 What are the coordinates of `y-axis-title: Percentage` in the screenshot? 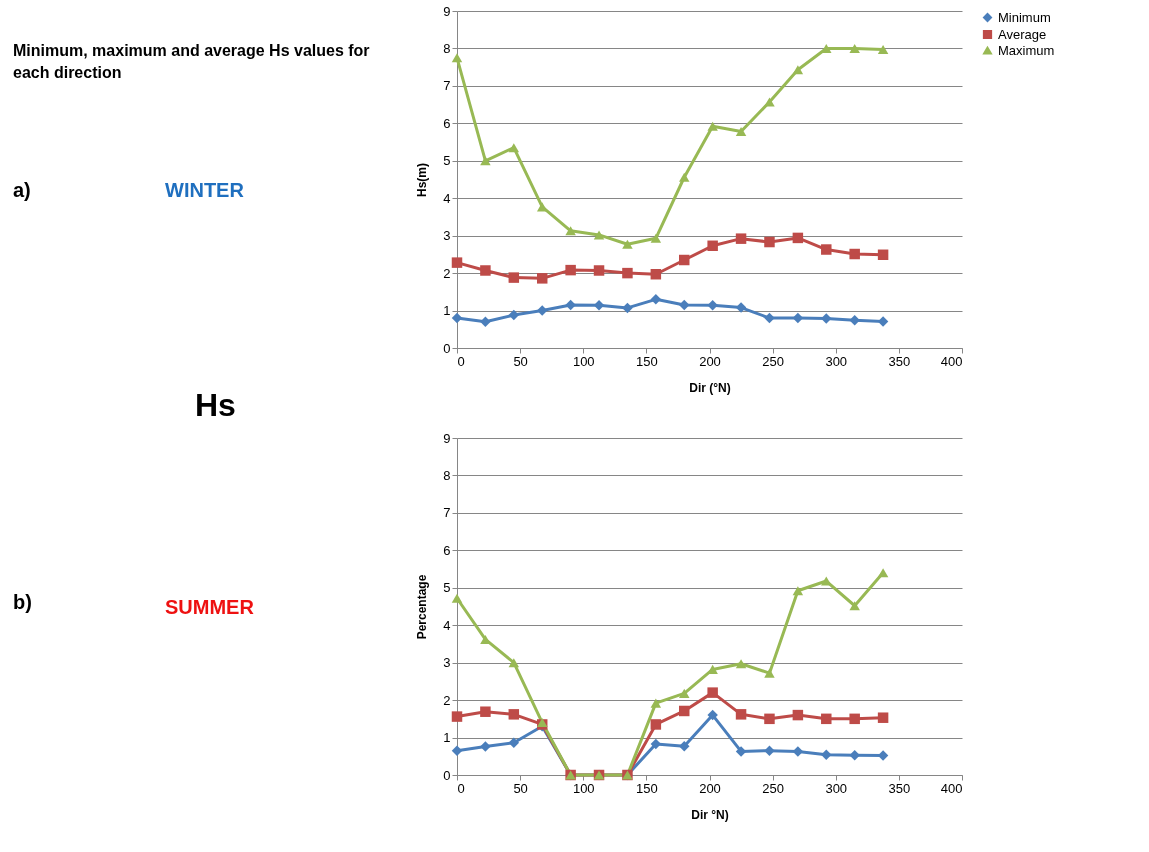 It's located at (422, 607).